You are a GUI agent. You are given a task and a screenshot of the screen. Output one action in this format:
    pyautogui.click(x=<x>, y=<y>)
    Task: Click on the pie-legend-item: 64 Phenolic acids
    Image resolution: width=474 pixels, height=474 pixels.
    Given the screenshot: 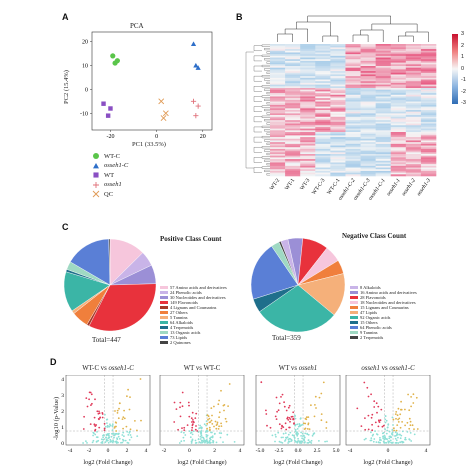 What is the action you would take?
    pyautogui.click(x=383, y=327)
    